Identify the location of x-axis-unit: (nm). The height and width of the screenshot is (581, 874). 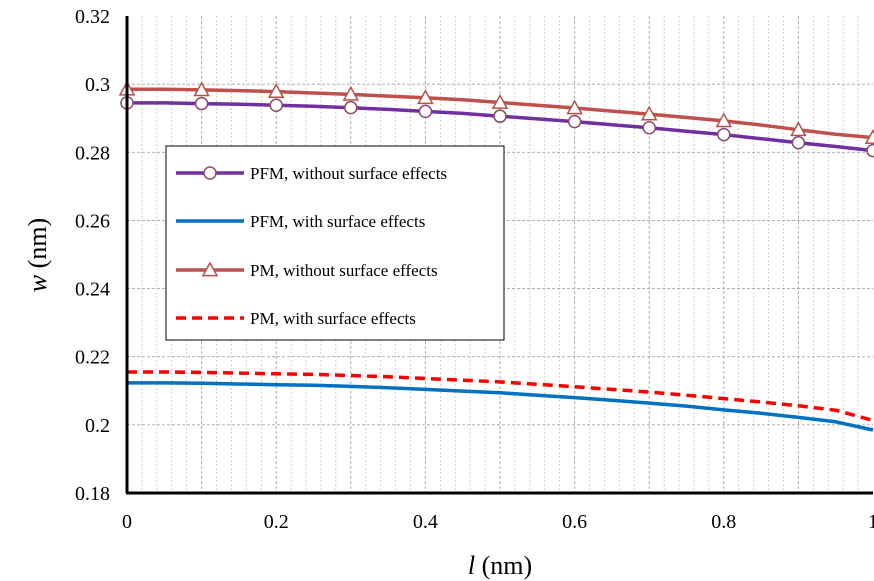
(503, 565).